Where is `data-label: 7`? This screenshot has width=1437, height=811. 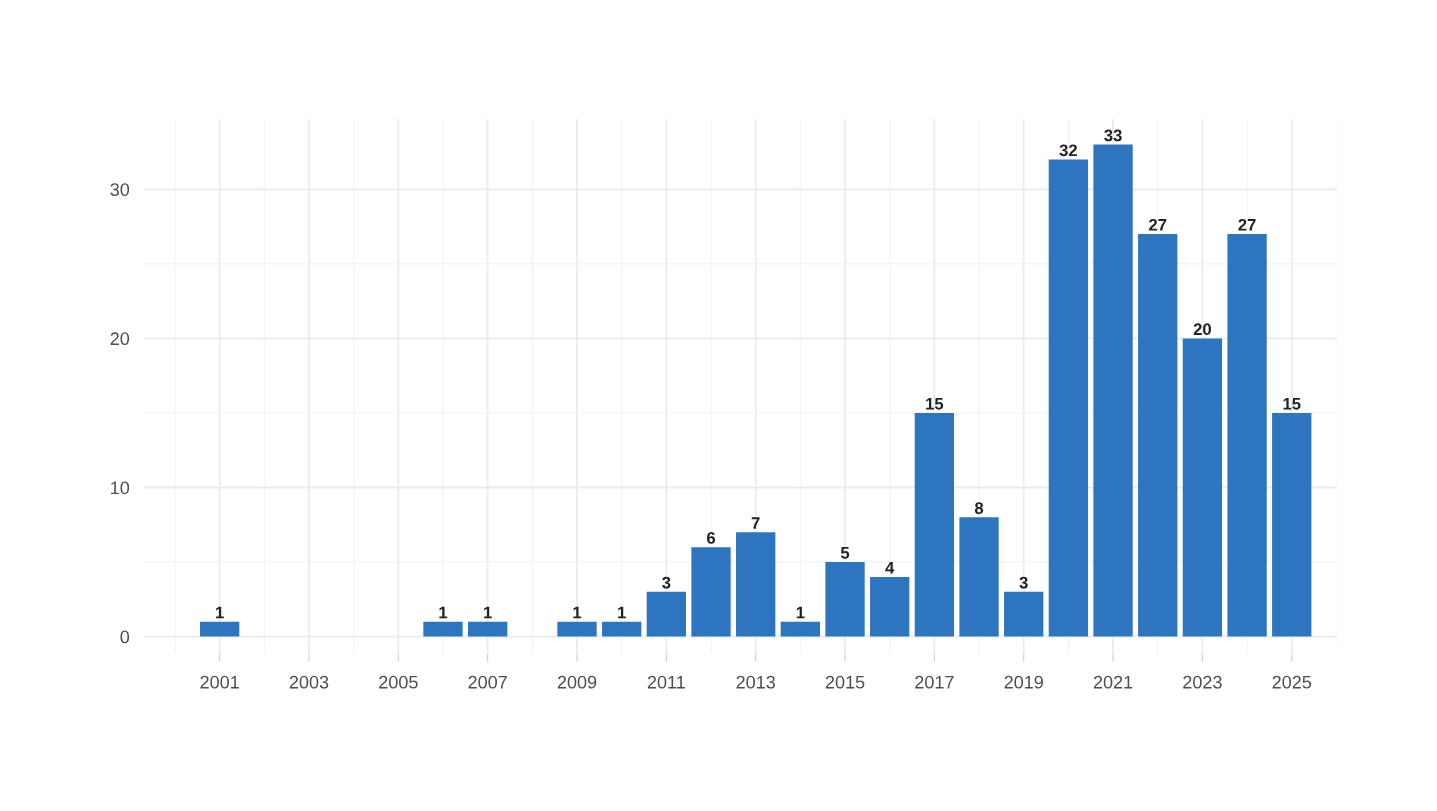 data-label: 7 is located at coordinates (755, 523).